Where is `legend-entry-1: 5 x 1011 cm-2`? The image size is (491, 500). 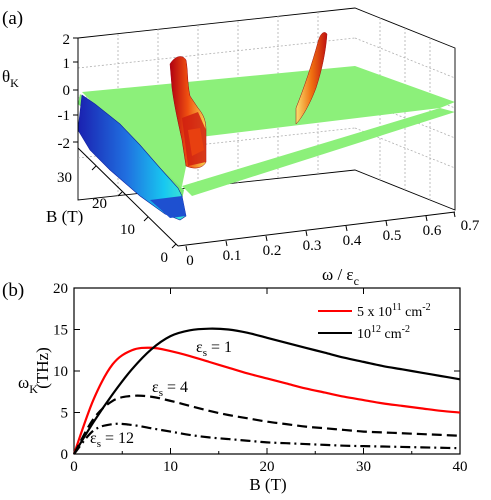
legend-entry-1: 5 x 1011 cm-2 is located at coordinates (394, 311).